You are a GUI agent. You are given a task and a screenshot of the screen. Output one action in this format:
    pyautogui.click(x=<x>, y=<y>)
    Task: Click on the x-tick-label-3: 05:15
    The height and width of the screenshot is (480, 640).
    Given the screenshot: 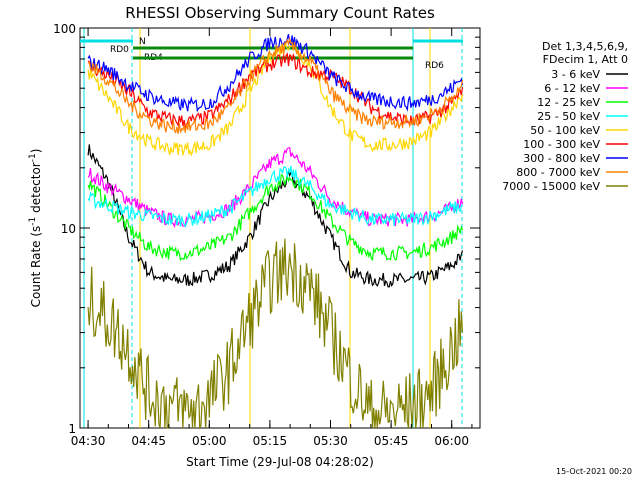 What is the action you would take?
    pyautogui.click(x=270, y=441)
    